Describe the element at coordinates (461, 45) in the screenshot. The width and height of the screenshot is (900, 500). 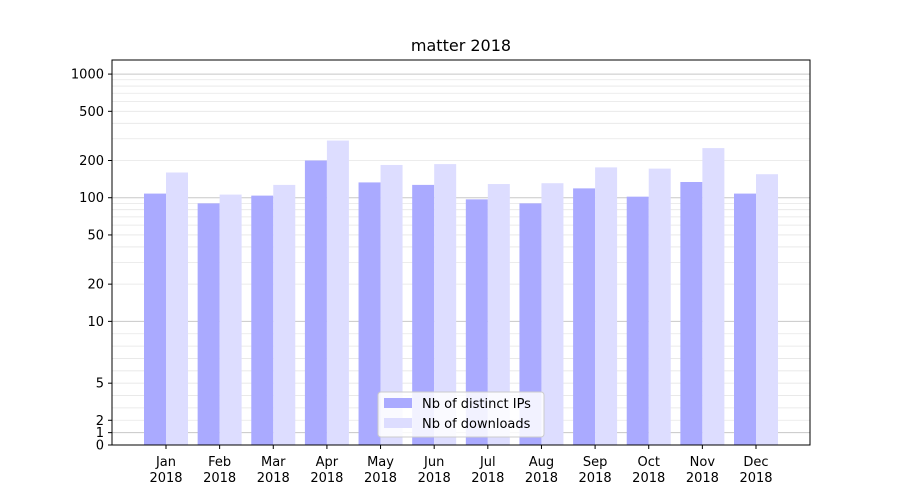
I see `chart-title: matter 2018` at that location.